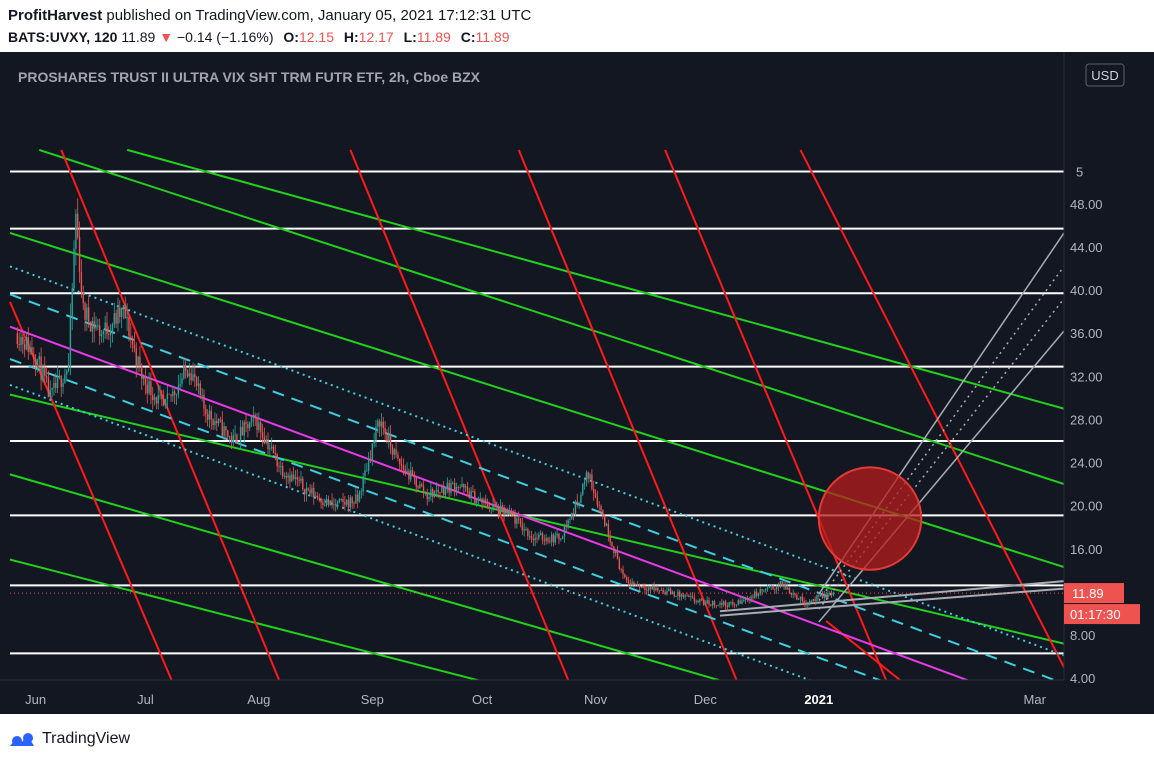 This screenshot has width=1154, height=763. Describe the element at coordinates (1086, 247) in the screenshot. I see `y-tick-label: 44.00` at that location.